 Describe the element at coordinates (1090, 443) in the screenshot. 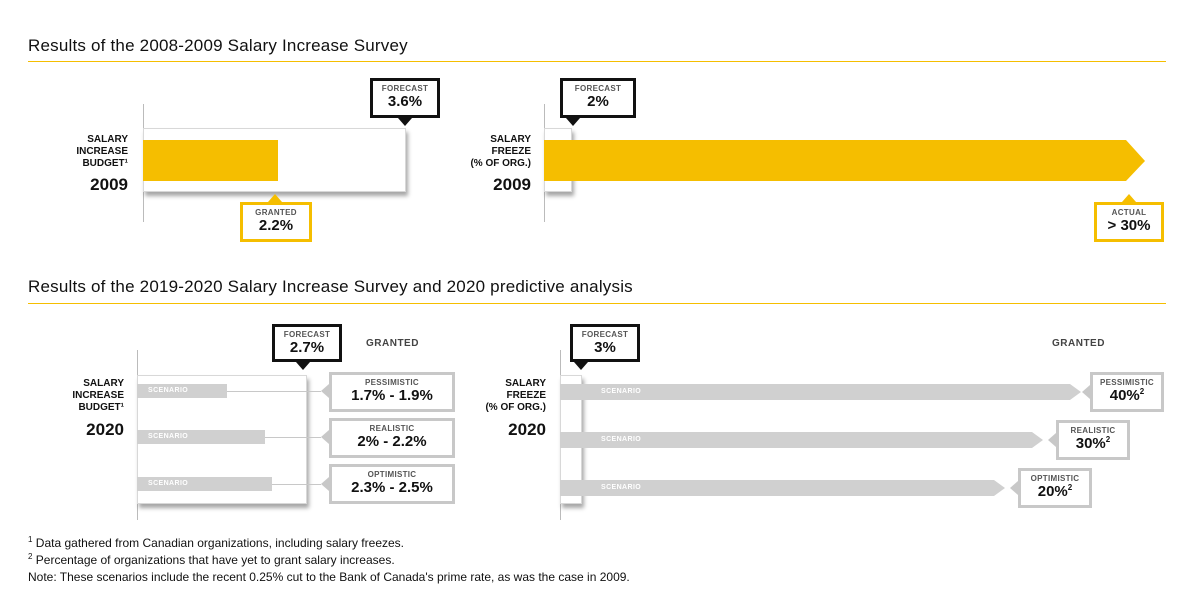

I see `scenario-value: 30%` at that location.